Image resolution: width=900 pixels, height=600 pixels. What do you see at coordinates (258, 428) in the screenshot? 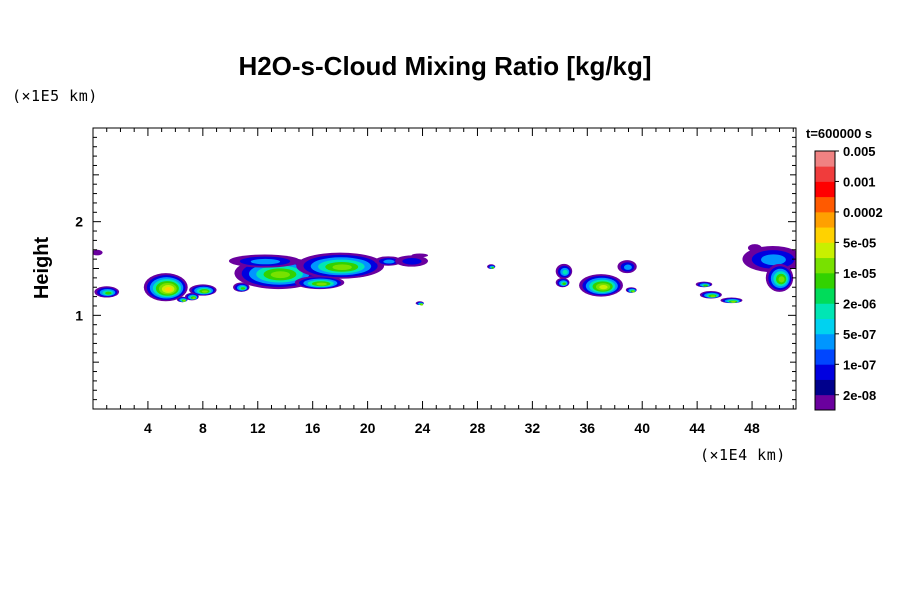
I see `x-tick-label: 12` at bounding box center [258, 428].